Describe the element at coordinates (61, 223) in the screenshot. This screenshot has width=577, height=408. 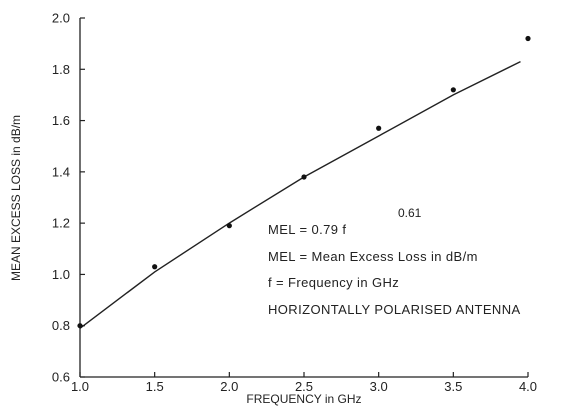
I see `y-tick-label: 1.2` at that location.